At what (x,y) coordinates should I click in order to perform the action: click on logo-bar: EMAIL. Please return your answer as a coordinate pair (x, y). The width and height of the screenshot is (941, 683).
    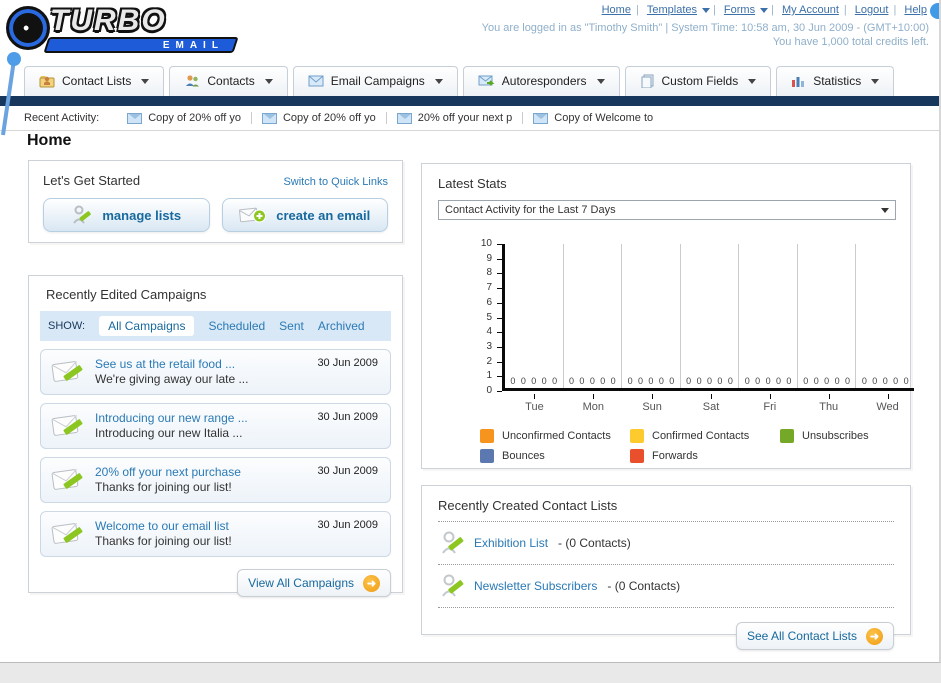
    Looking at the image, I should click on (141, 45).